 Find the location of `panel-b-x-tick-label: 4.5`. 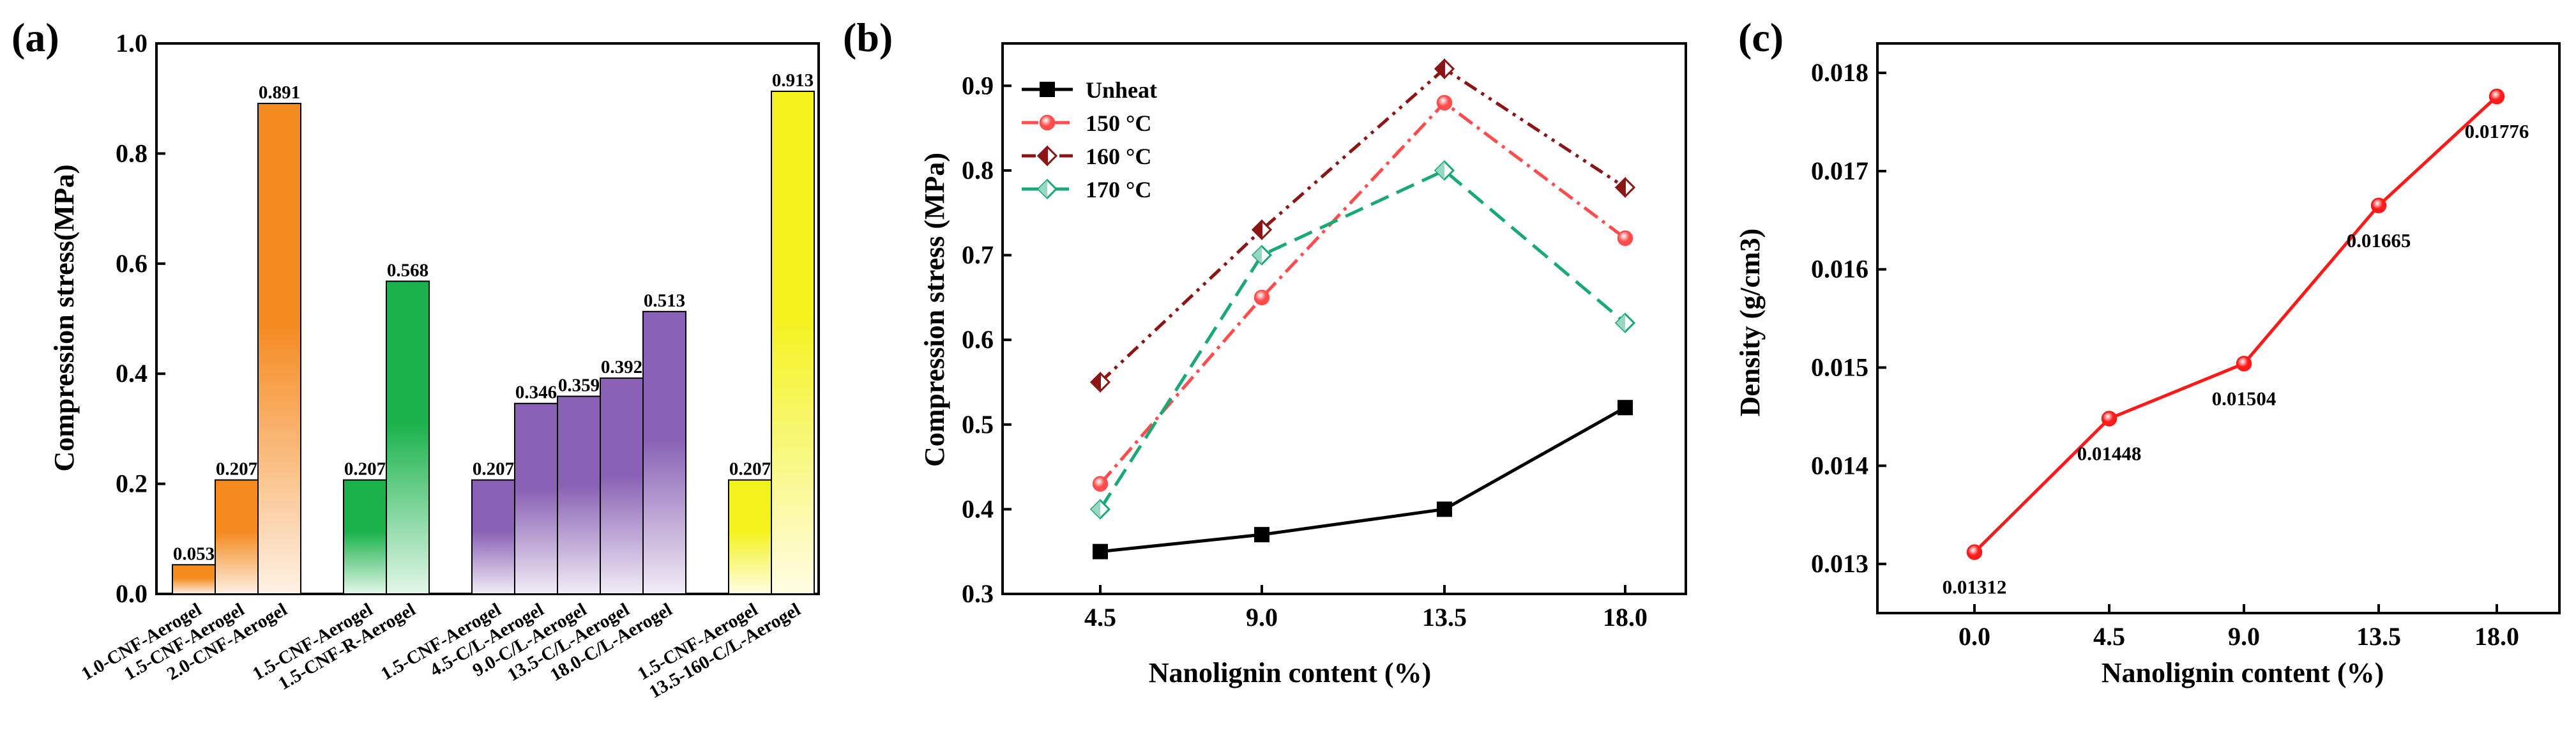

panel-b-x-tick-label: 4.5 is located at coordinates (1100, 617).